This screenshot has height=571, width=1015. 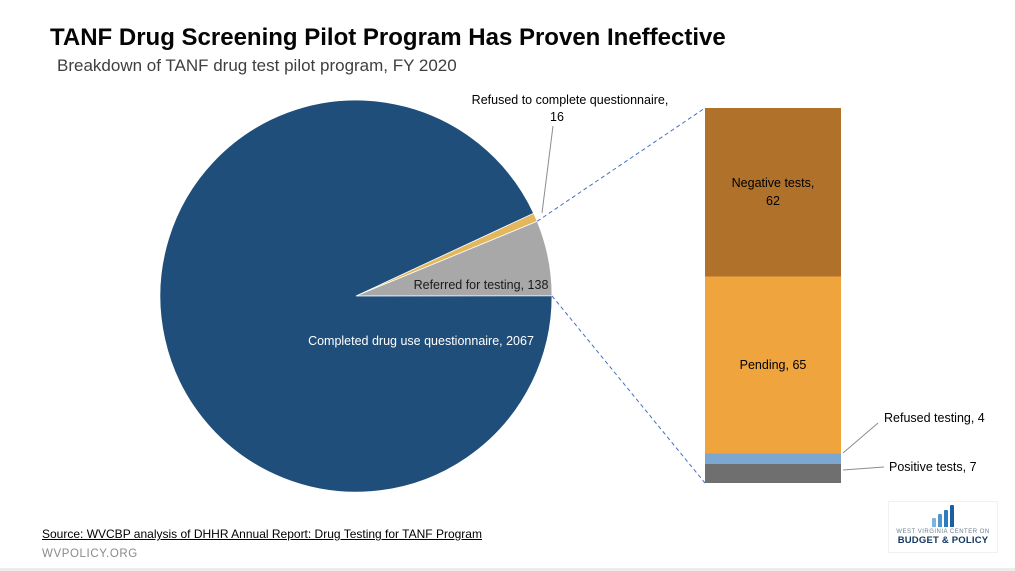 I want to click on leader-line-refused-testing, so click(x=860, y=438).